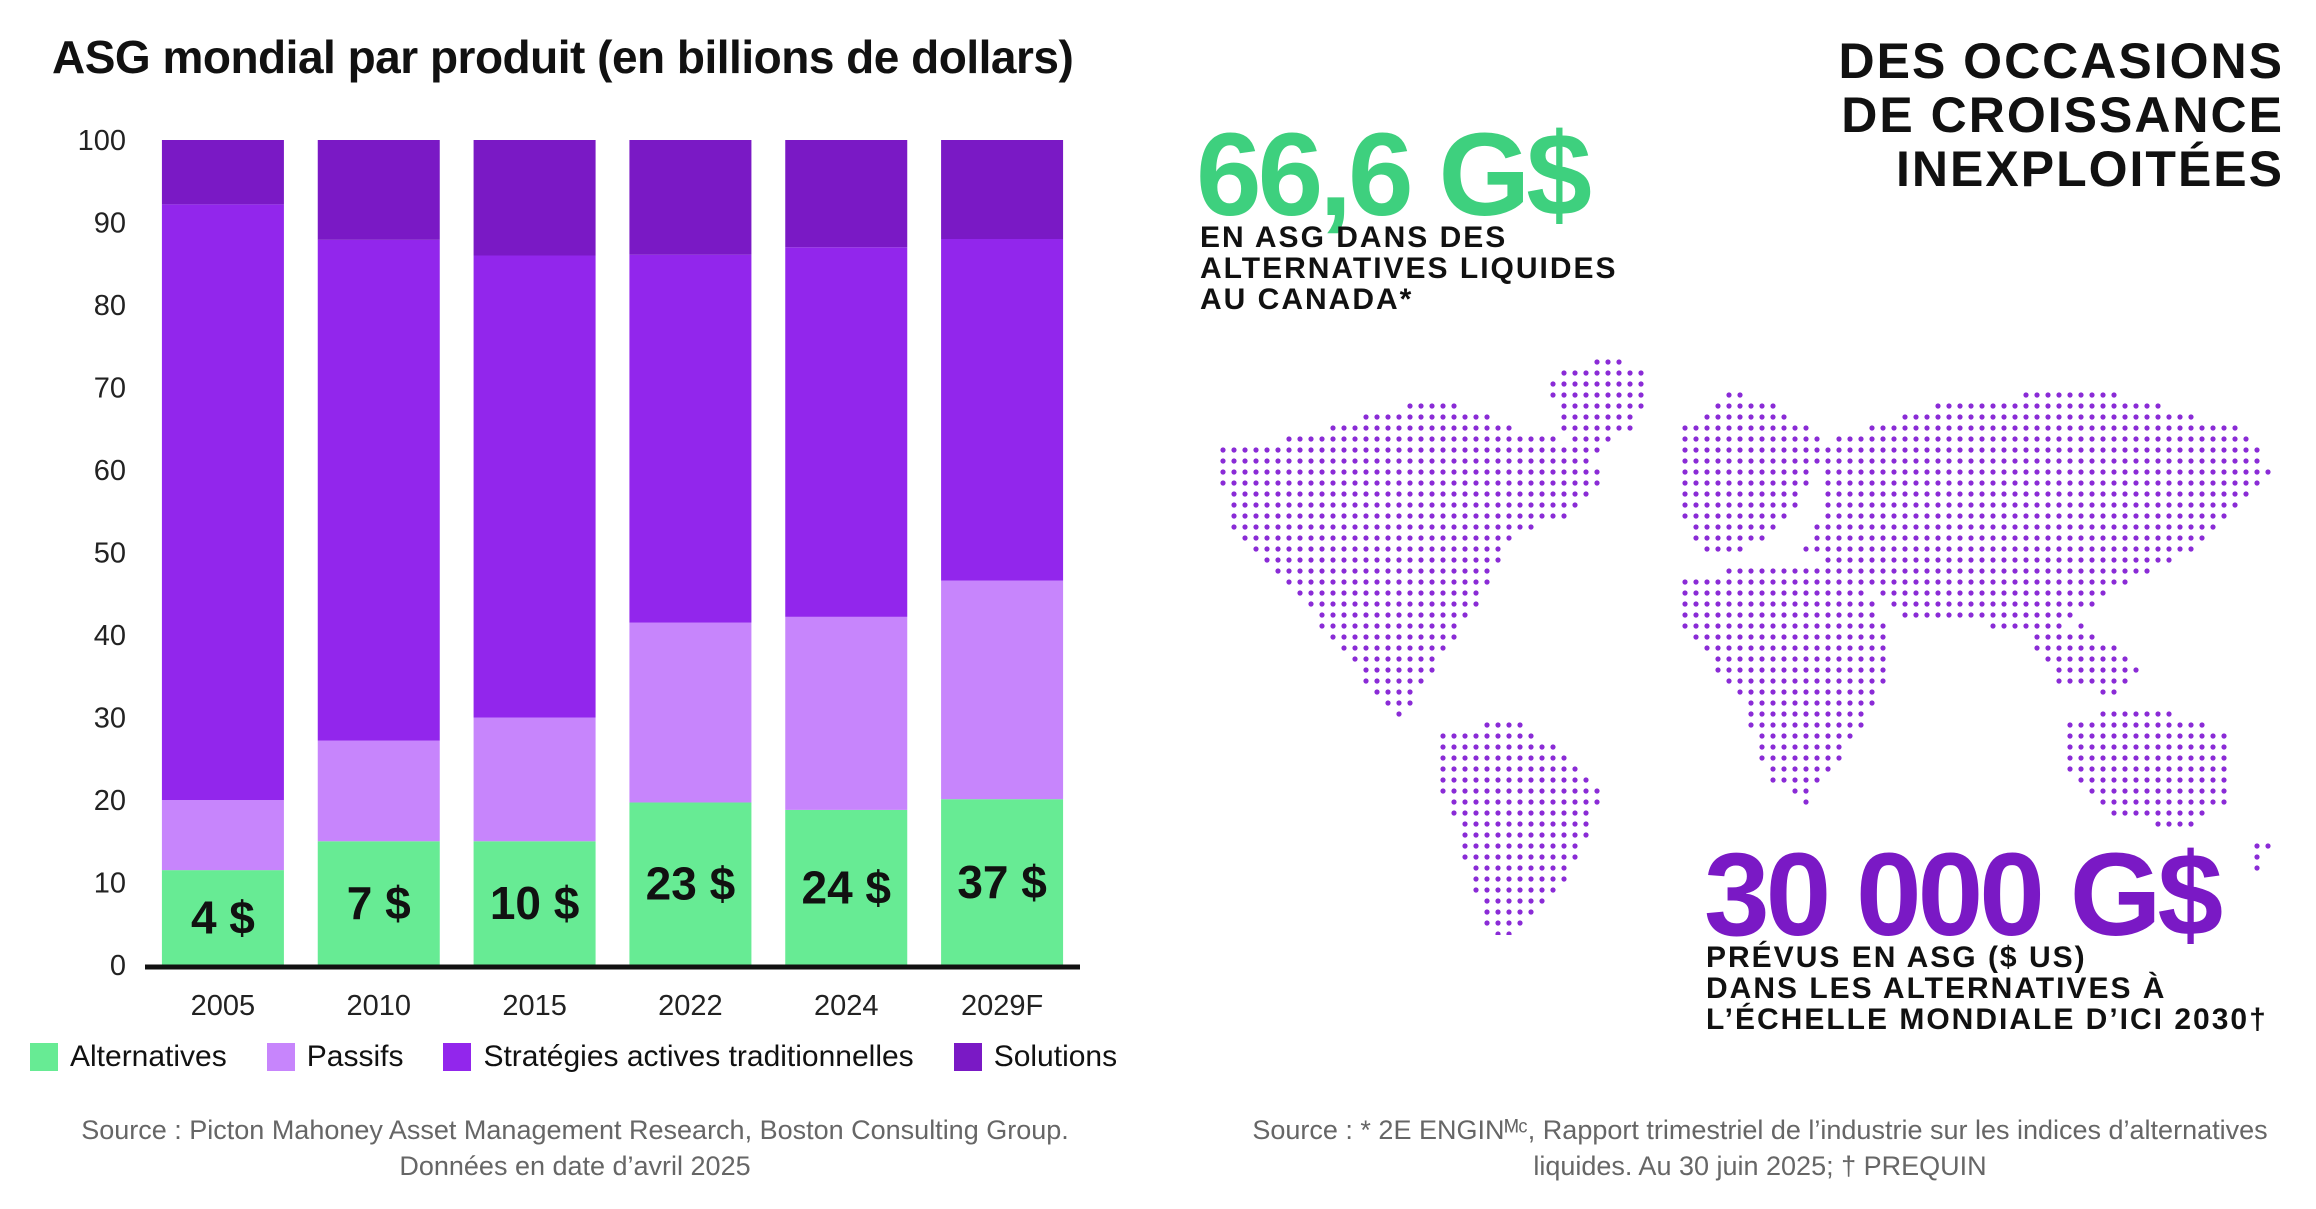 Image resolution: width=2316 pixels, height=1209 pixels. I want to click on x-tick-label-2010: 2010, so click(378, 1006).